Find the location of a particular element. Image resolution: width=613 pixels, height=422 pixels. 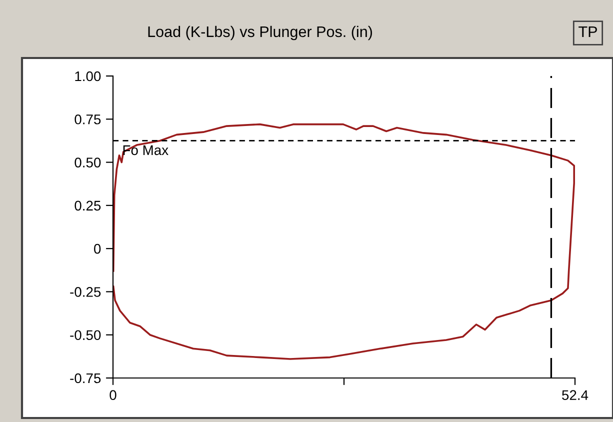

chart-title: Load (K-Lbs) vs Plunger Pos. (in) is located at coordinates (260, 33).